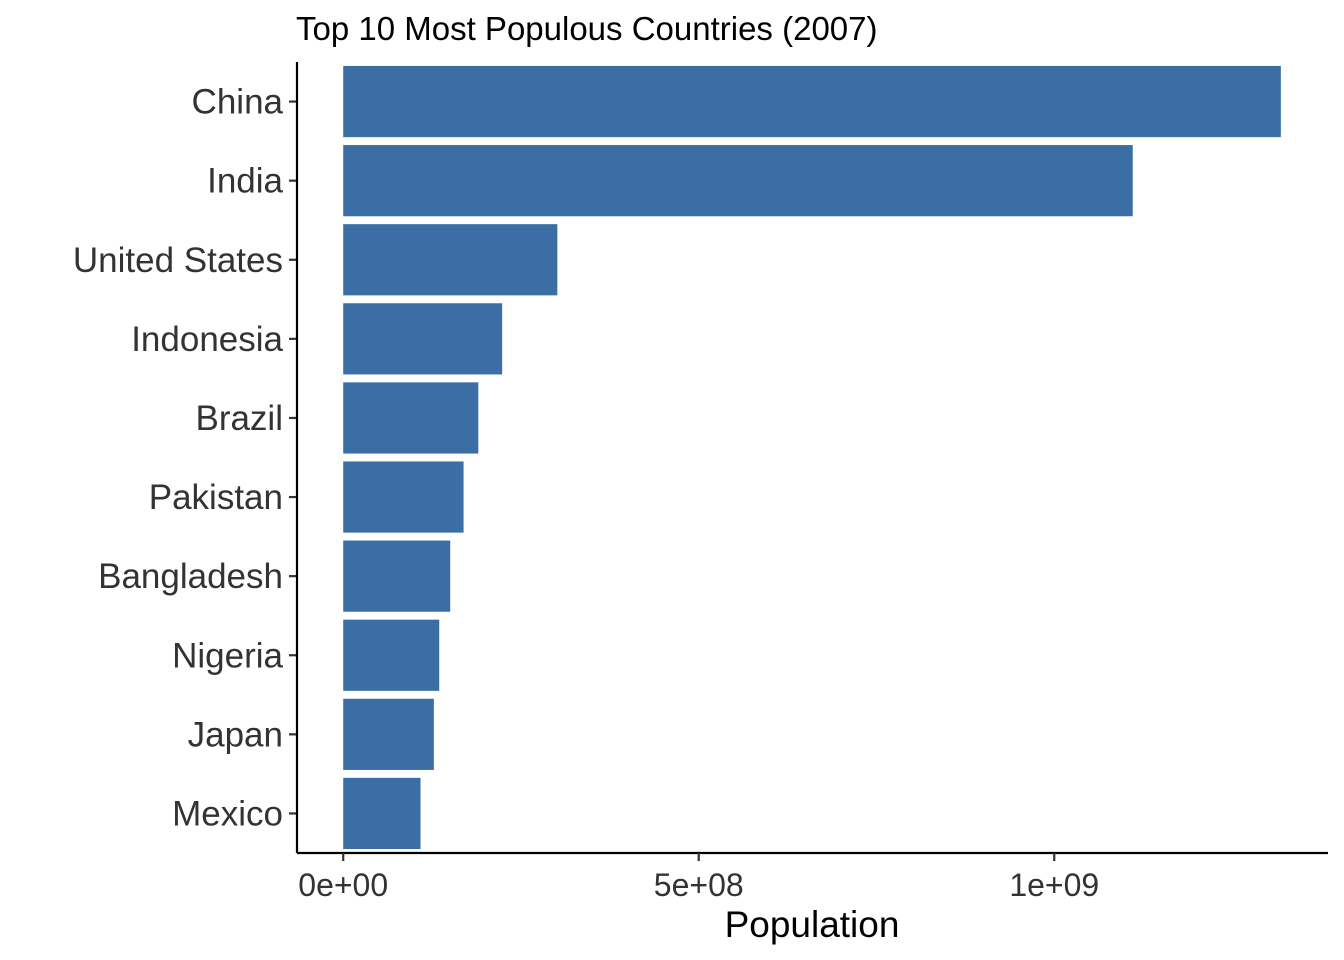 The height and width of the screenshot is (960, 1344). Describe the element at coordinates (812, 101) in the screenshot. I see `bar-china` at that location.